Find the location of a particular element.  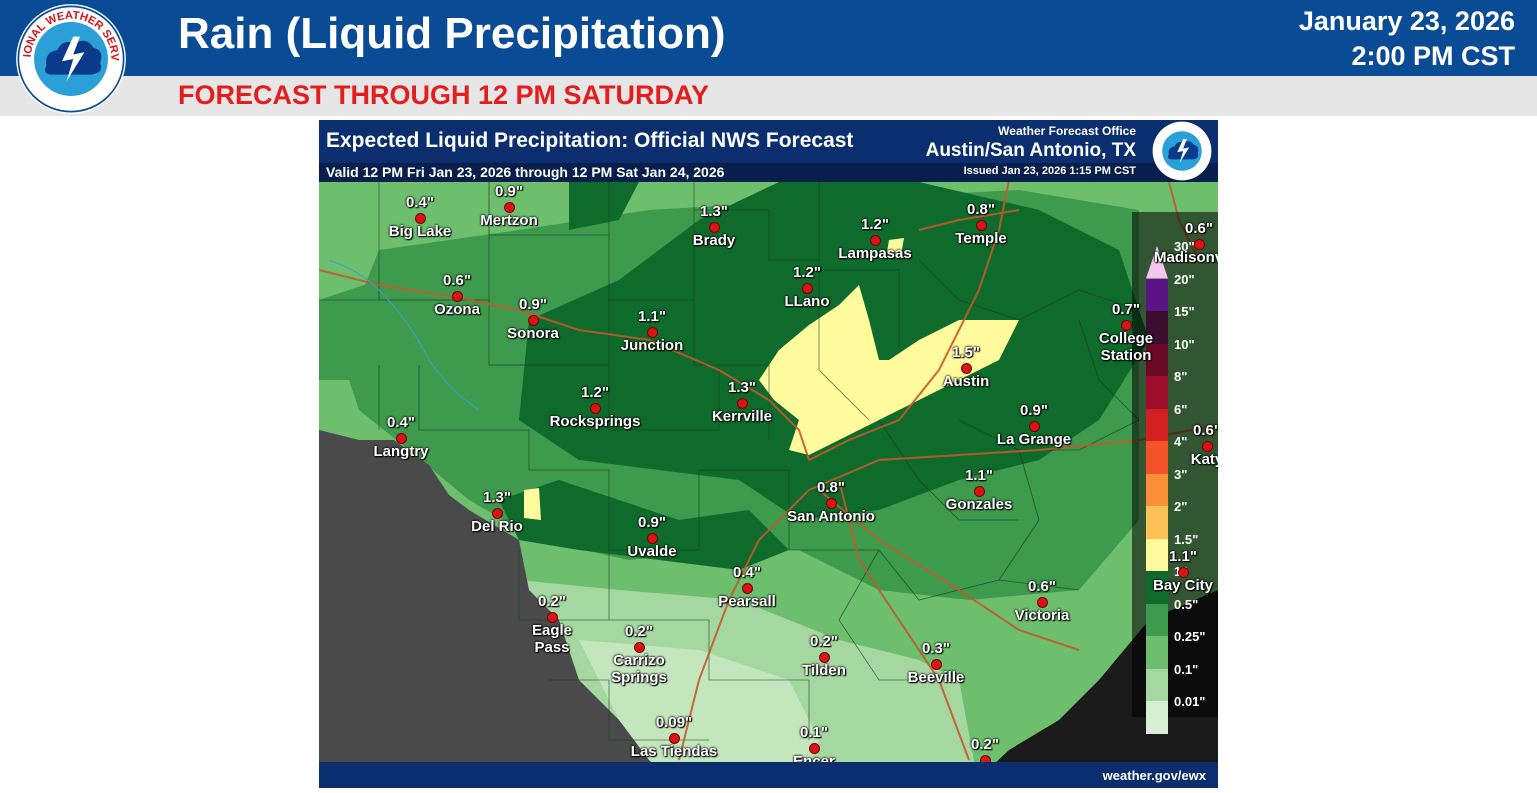

city-name: Austin is located at coordinates (966, 381).